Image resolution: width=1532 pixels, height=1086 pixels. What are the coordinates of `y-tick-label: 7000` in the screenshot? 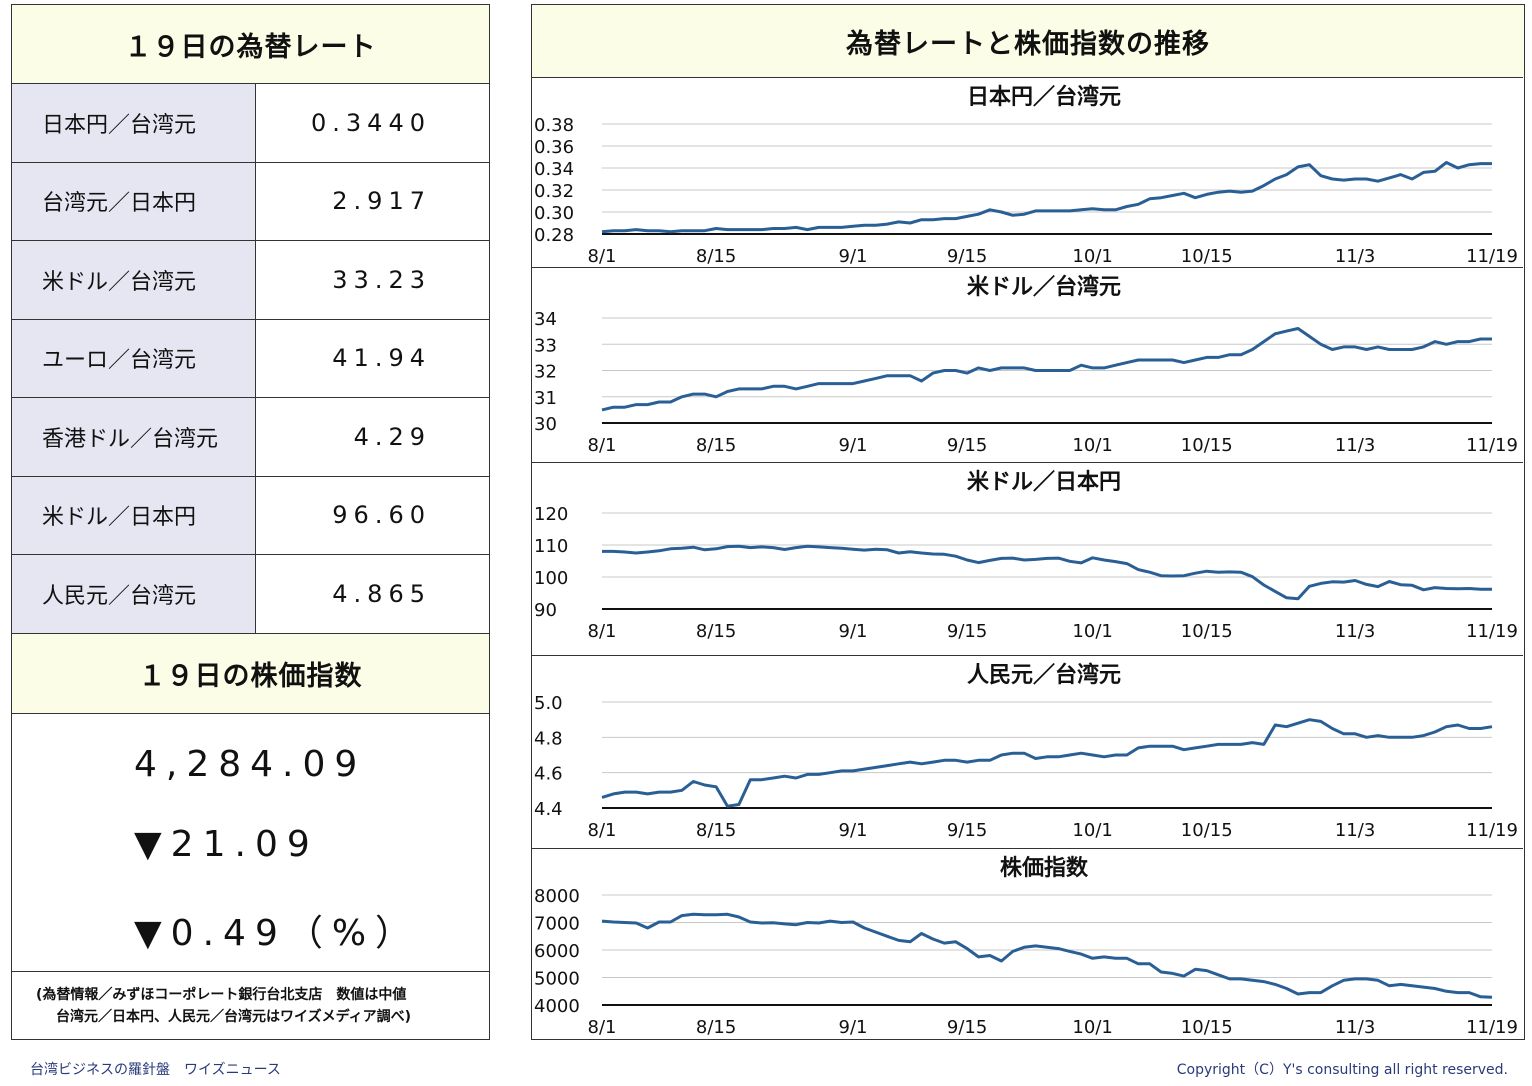 It's located at (557, 924).